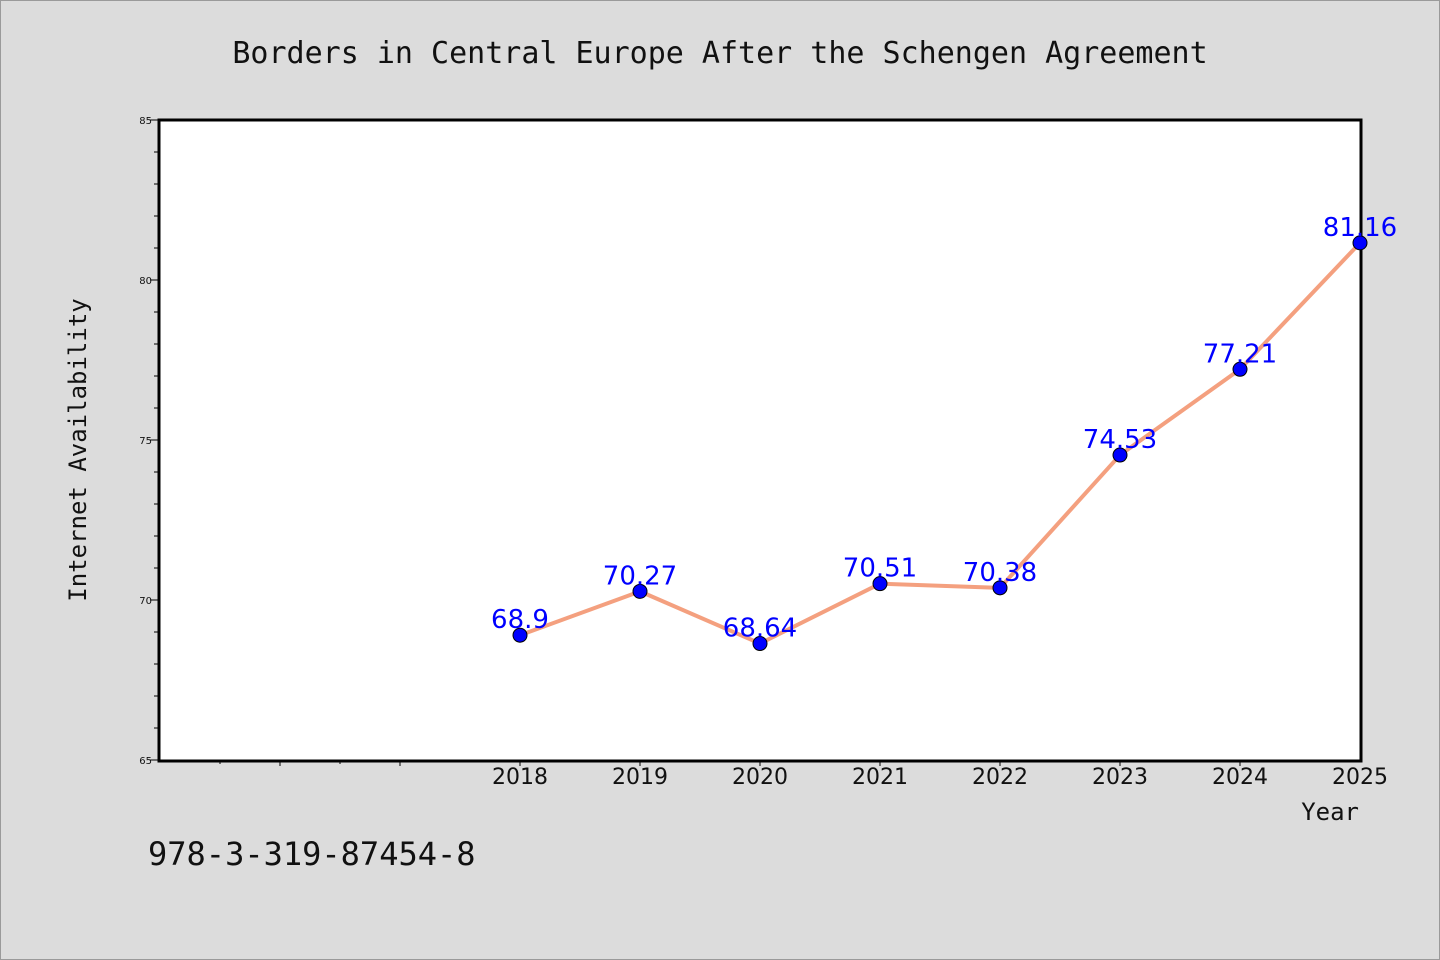 The height and width of the screenshot is (960, 1440). What do you see at coordinates (1000, 777) in the screenshot?
I see `x-tick-label: 2022` at bounding box center [1000, 777].